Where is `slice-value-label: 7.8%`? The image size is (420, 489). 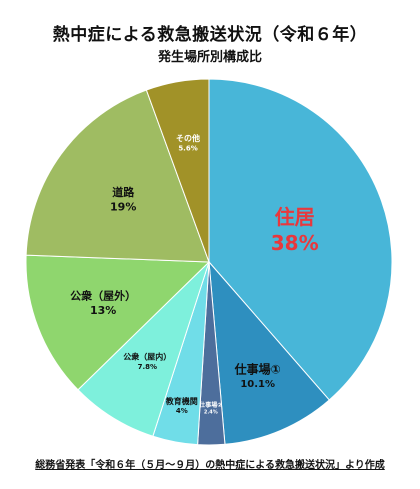
slice-value-label: 7.8% is located at coordinates (147, 367).